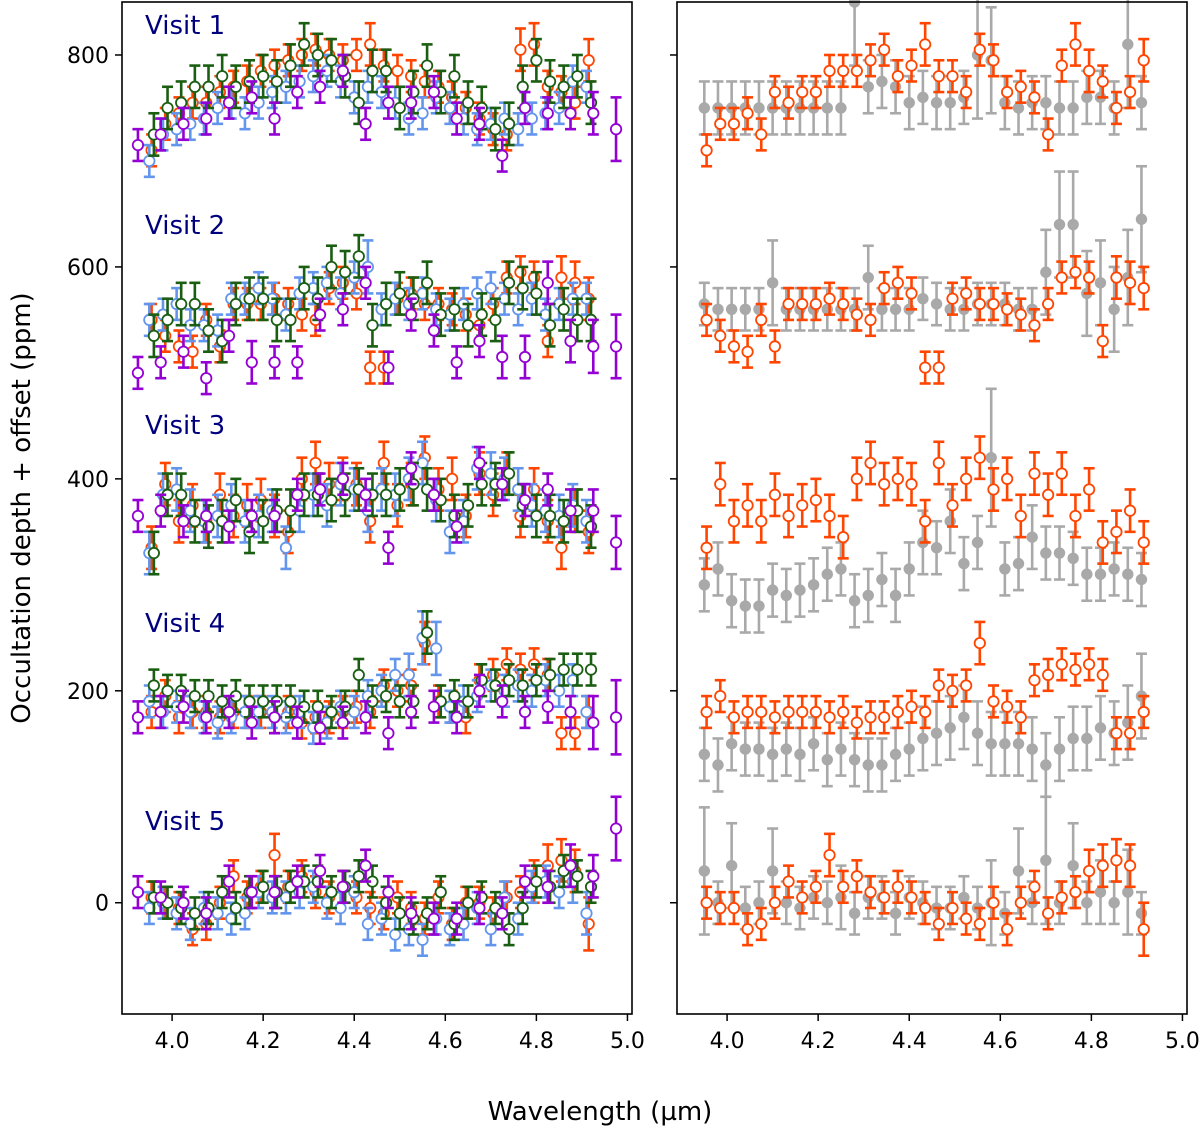 This screenshot has height=1133, width=1200. I want to click on right-x-tick-label: 5.0, so click(1182, 1041).